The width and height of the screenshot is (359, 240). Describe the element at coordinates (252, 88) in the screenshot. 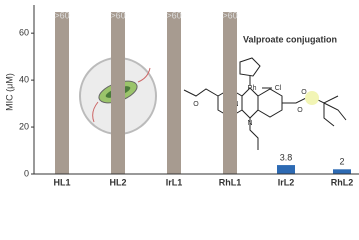

I see `atom-label: Rh` at that location.